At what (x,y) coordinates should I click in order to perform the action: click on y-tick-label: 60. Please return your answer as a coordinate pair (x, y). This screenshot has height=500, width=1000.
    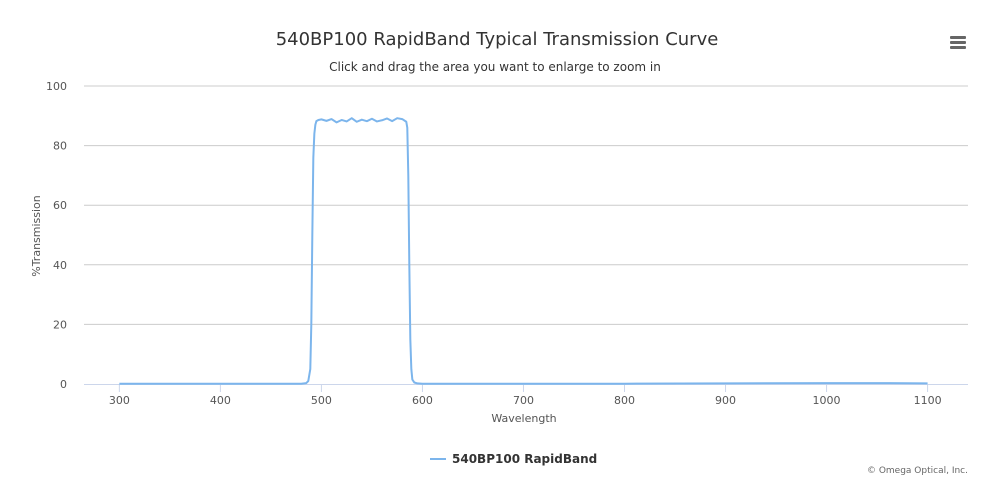
    Looking at the image, I should click on (60, 205).